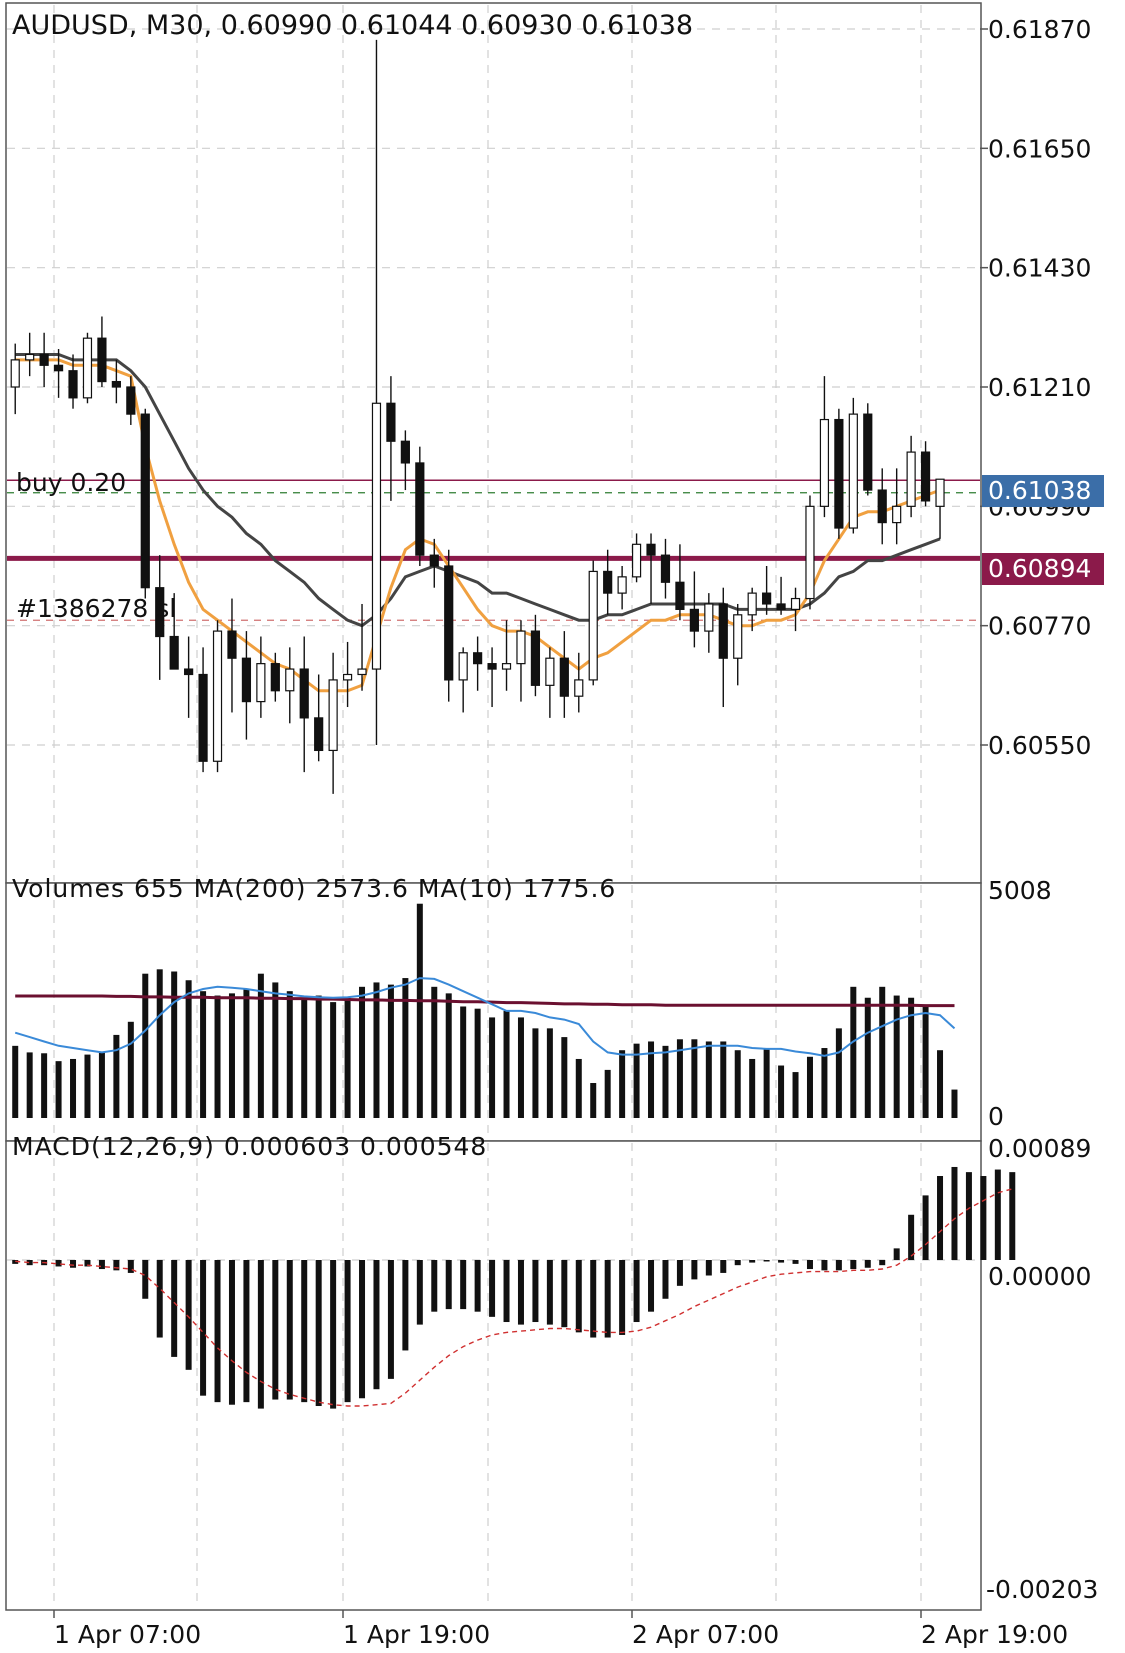 This screenshot has width=1125, height=1653. I want to click on volume-ma10-line, so click(485, 1017).